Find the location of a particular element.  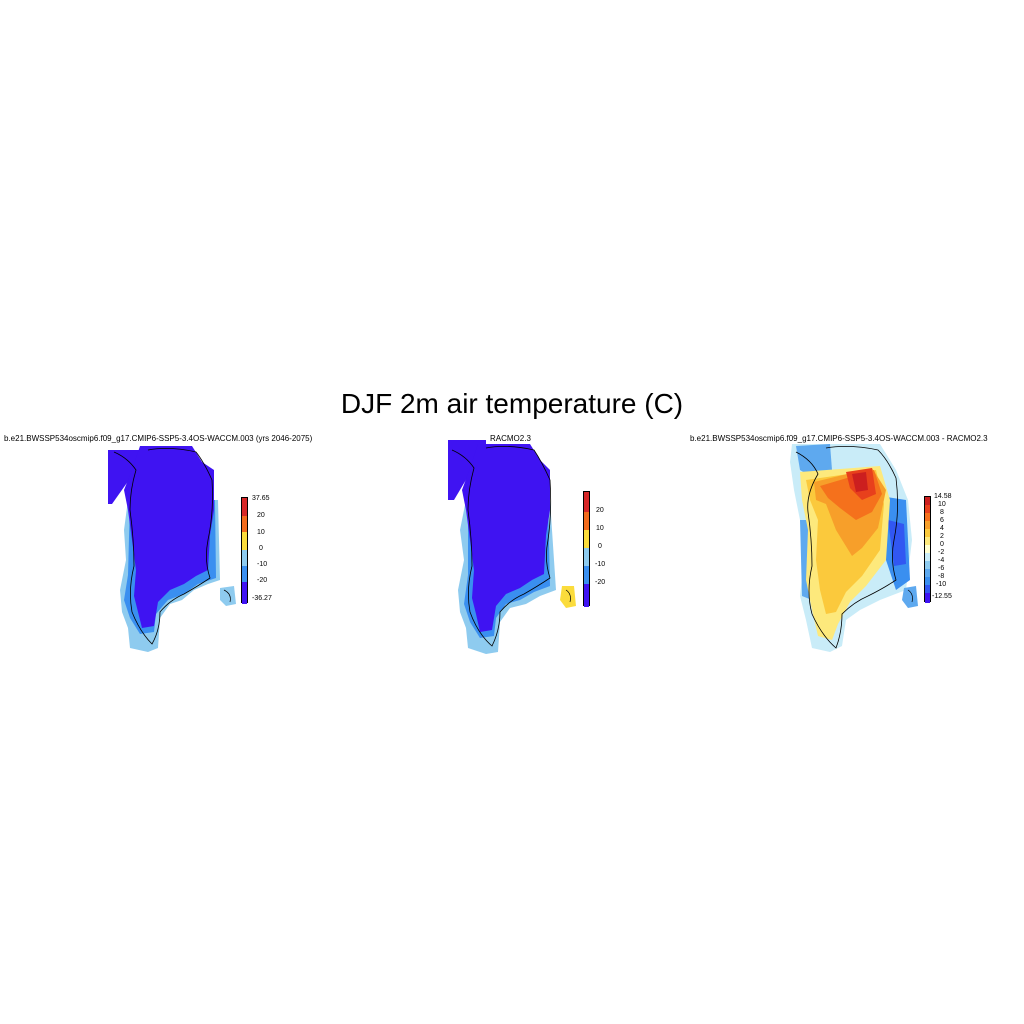

colorbar-racmo-bar is located at coordinates (586, 549).